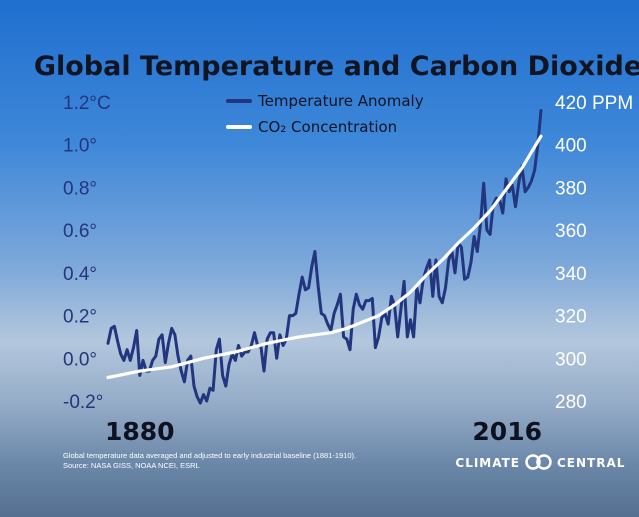 This screenshot has width=639, height=517. What do you see at coordinates (340, 101) in the screenshot?
I see `legend-label-temperature: Temperature Anomaly` at bounding box center [340, 101].